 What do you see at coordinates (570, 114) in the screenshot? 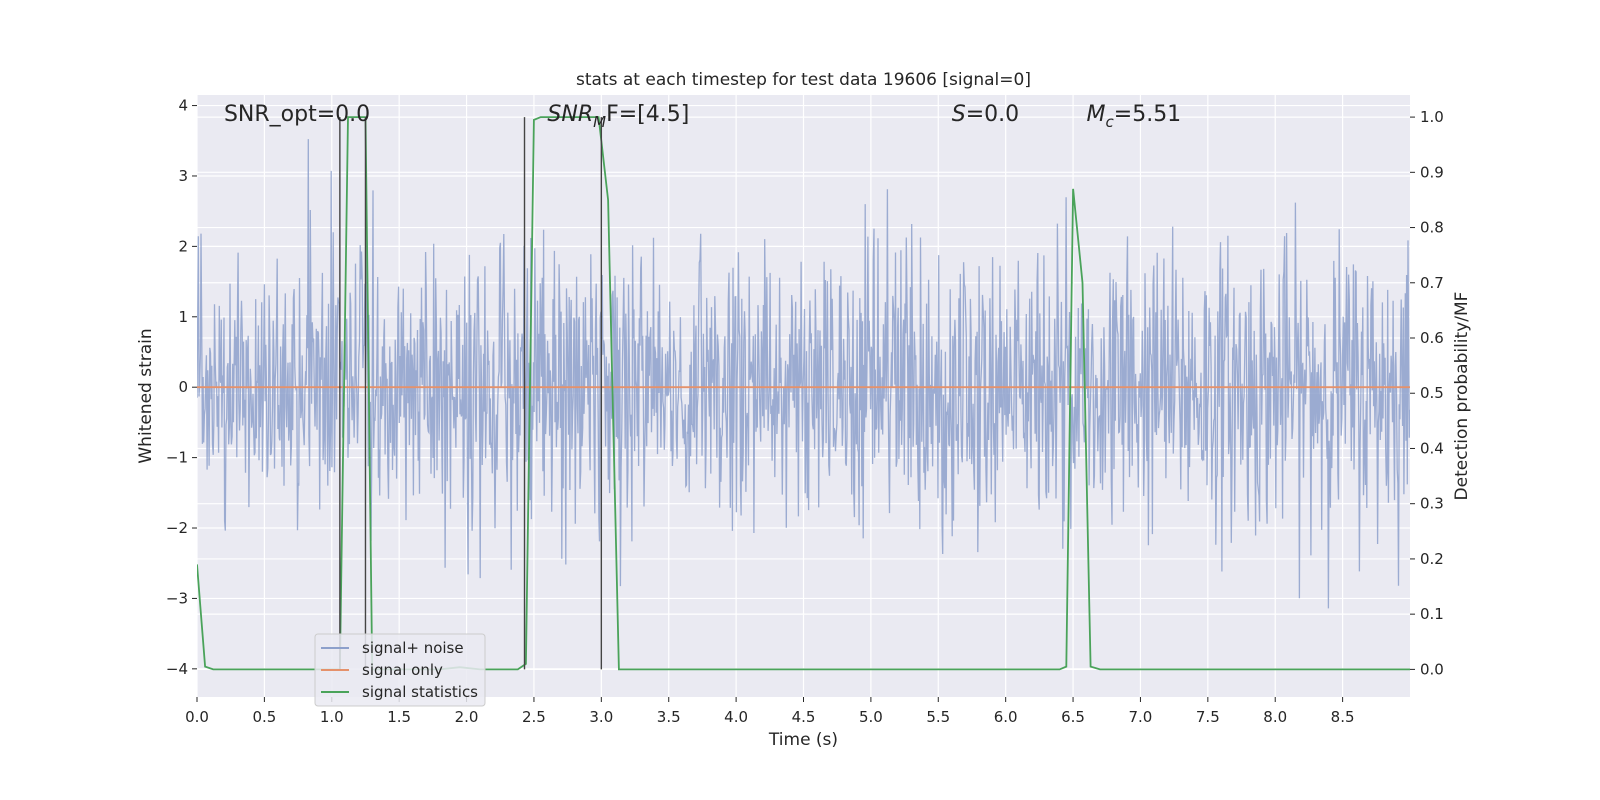
I see `annotation-main: SNR` at bounding box center [570, 114].